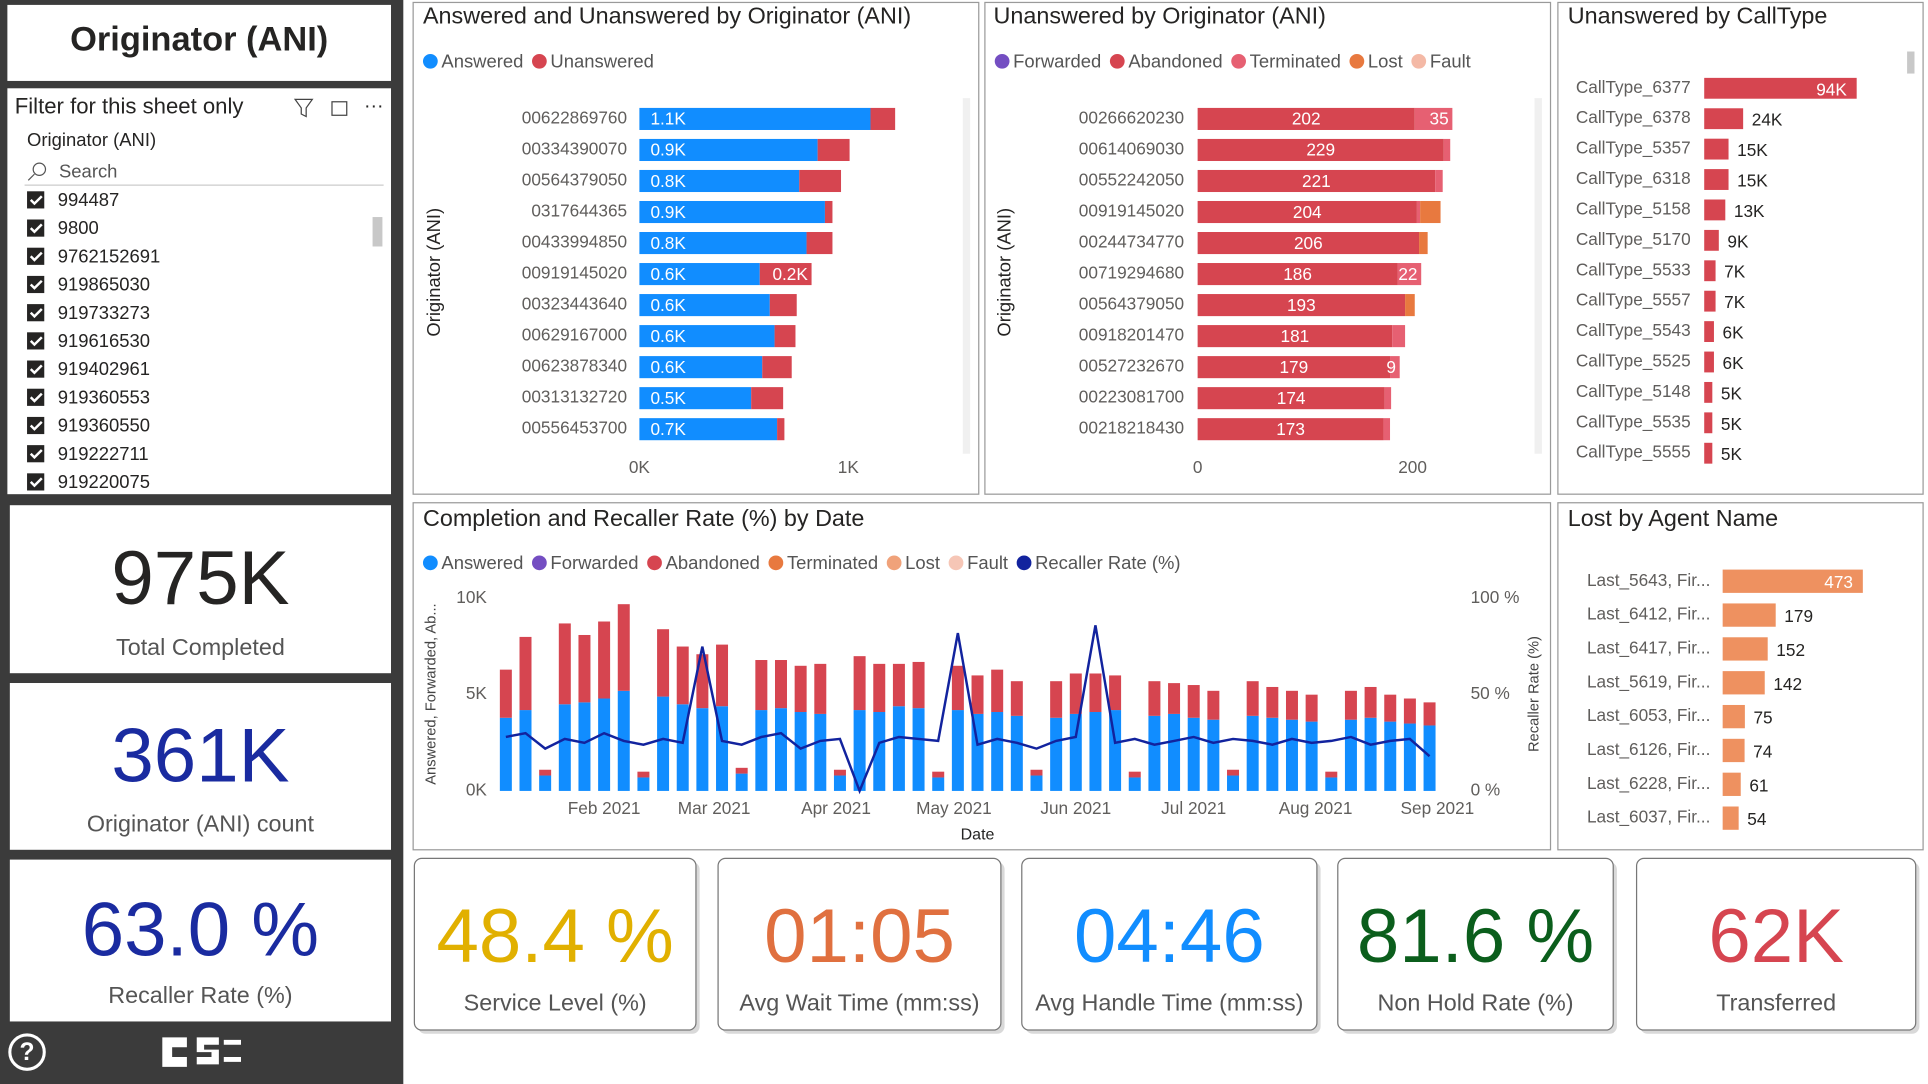  I want to click on data-label: 7K, so click(1735, 272).